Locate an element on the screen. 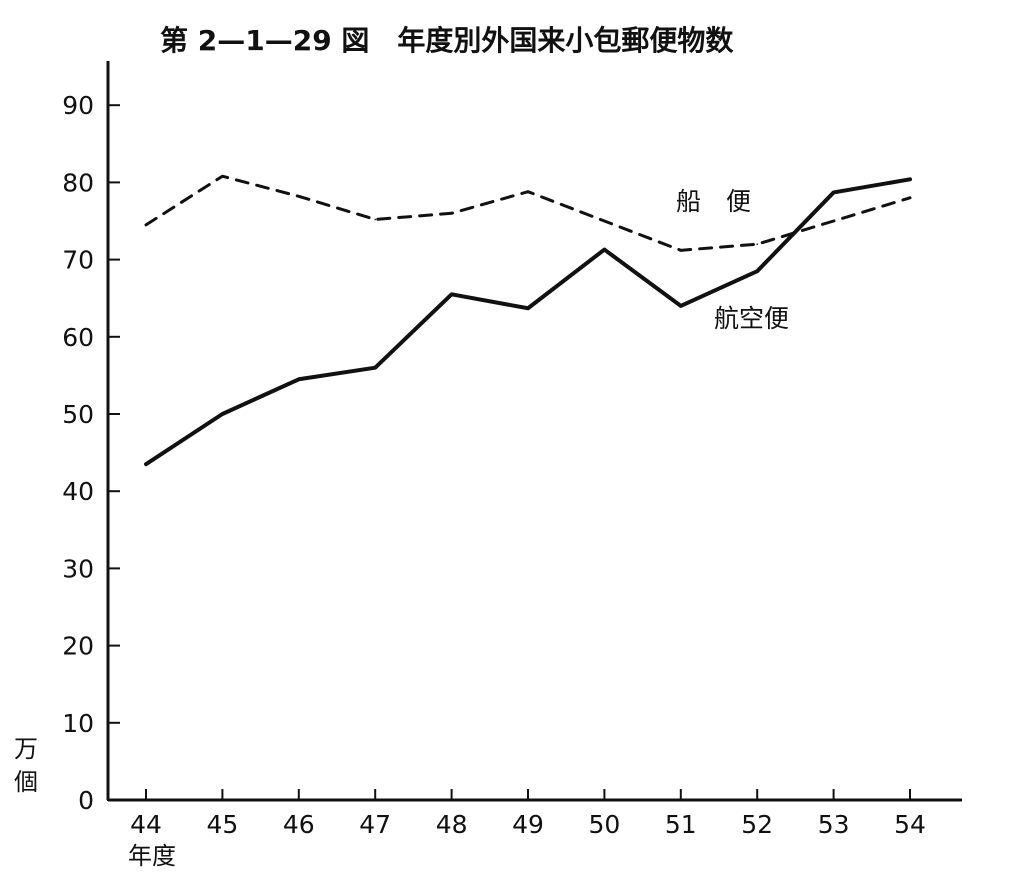 Image resolution: width=1013 pixels, height=895 pixels. x-ticks: 44 45 46 47 48 49 50 51 52 53 54 is located at coordinates (528, 814).